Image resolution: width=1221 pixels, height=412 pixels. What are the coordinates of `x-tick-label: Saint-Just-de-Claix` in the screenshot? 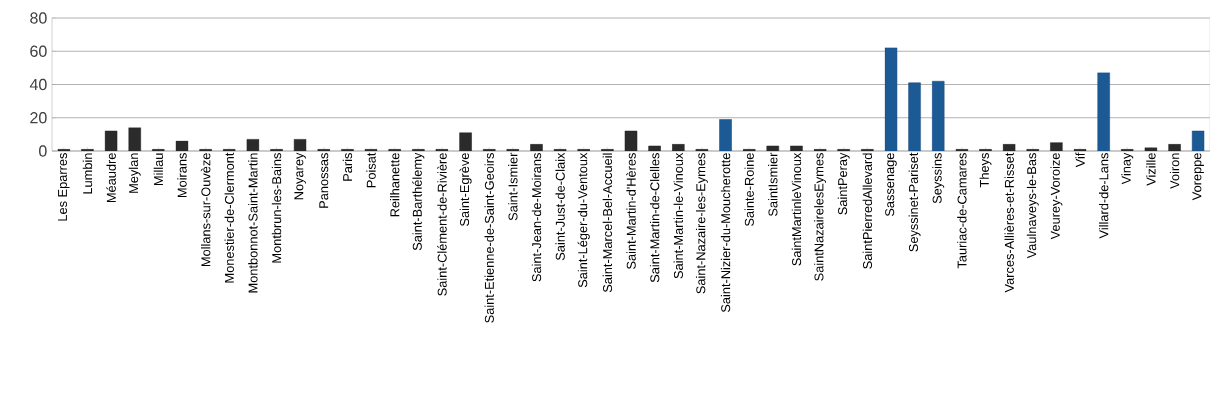 It's located at (560, 206).